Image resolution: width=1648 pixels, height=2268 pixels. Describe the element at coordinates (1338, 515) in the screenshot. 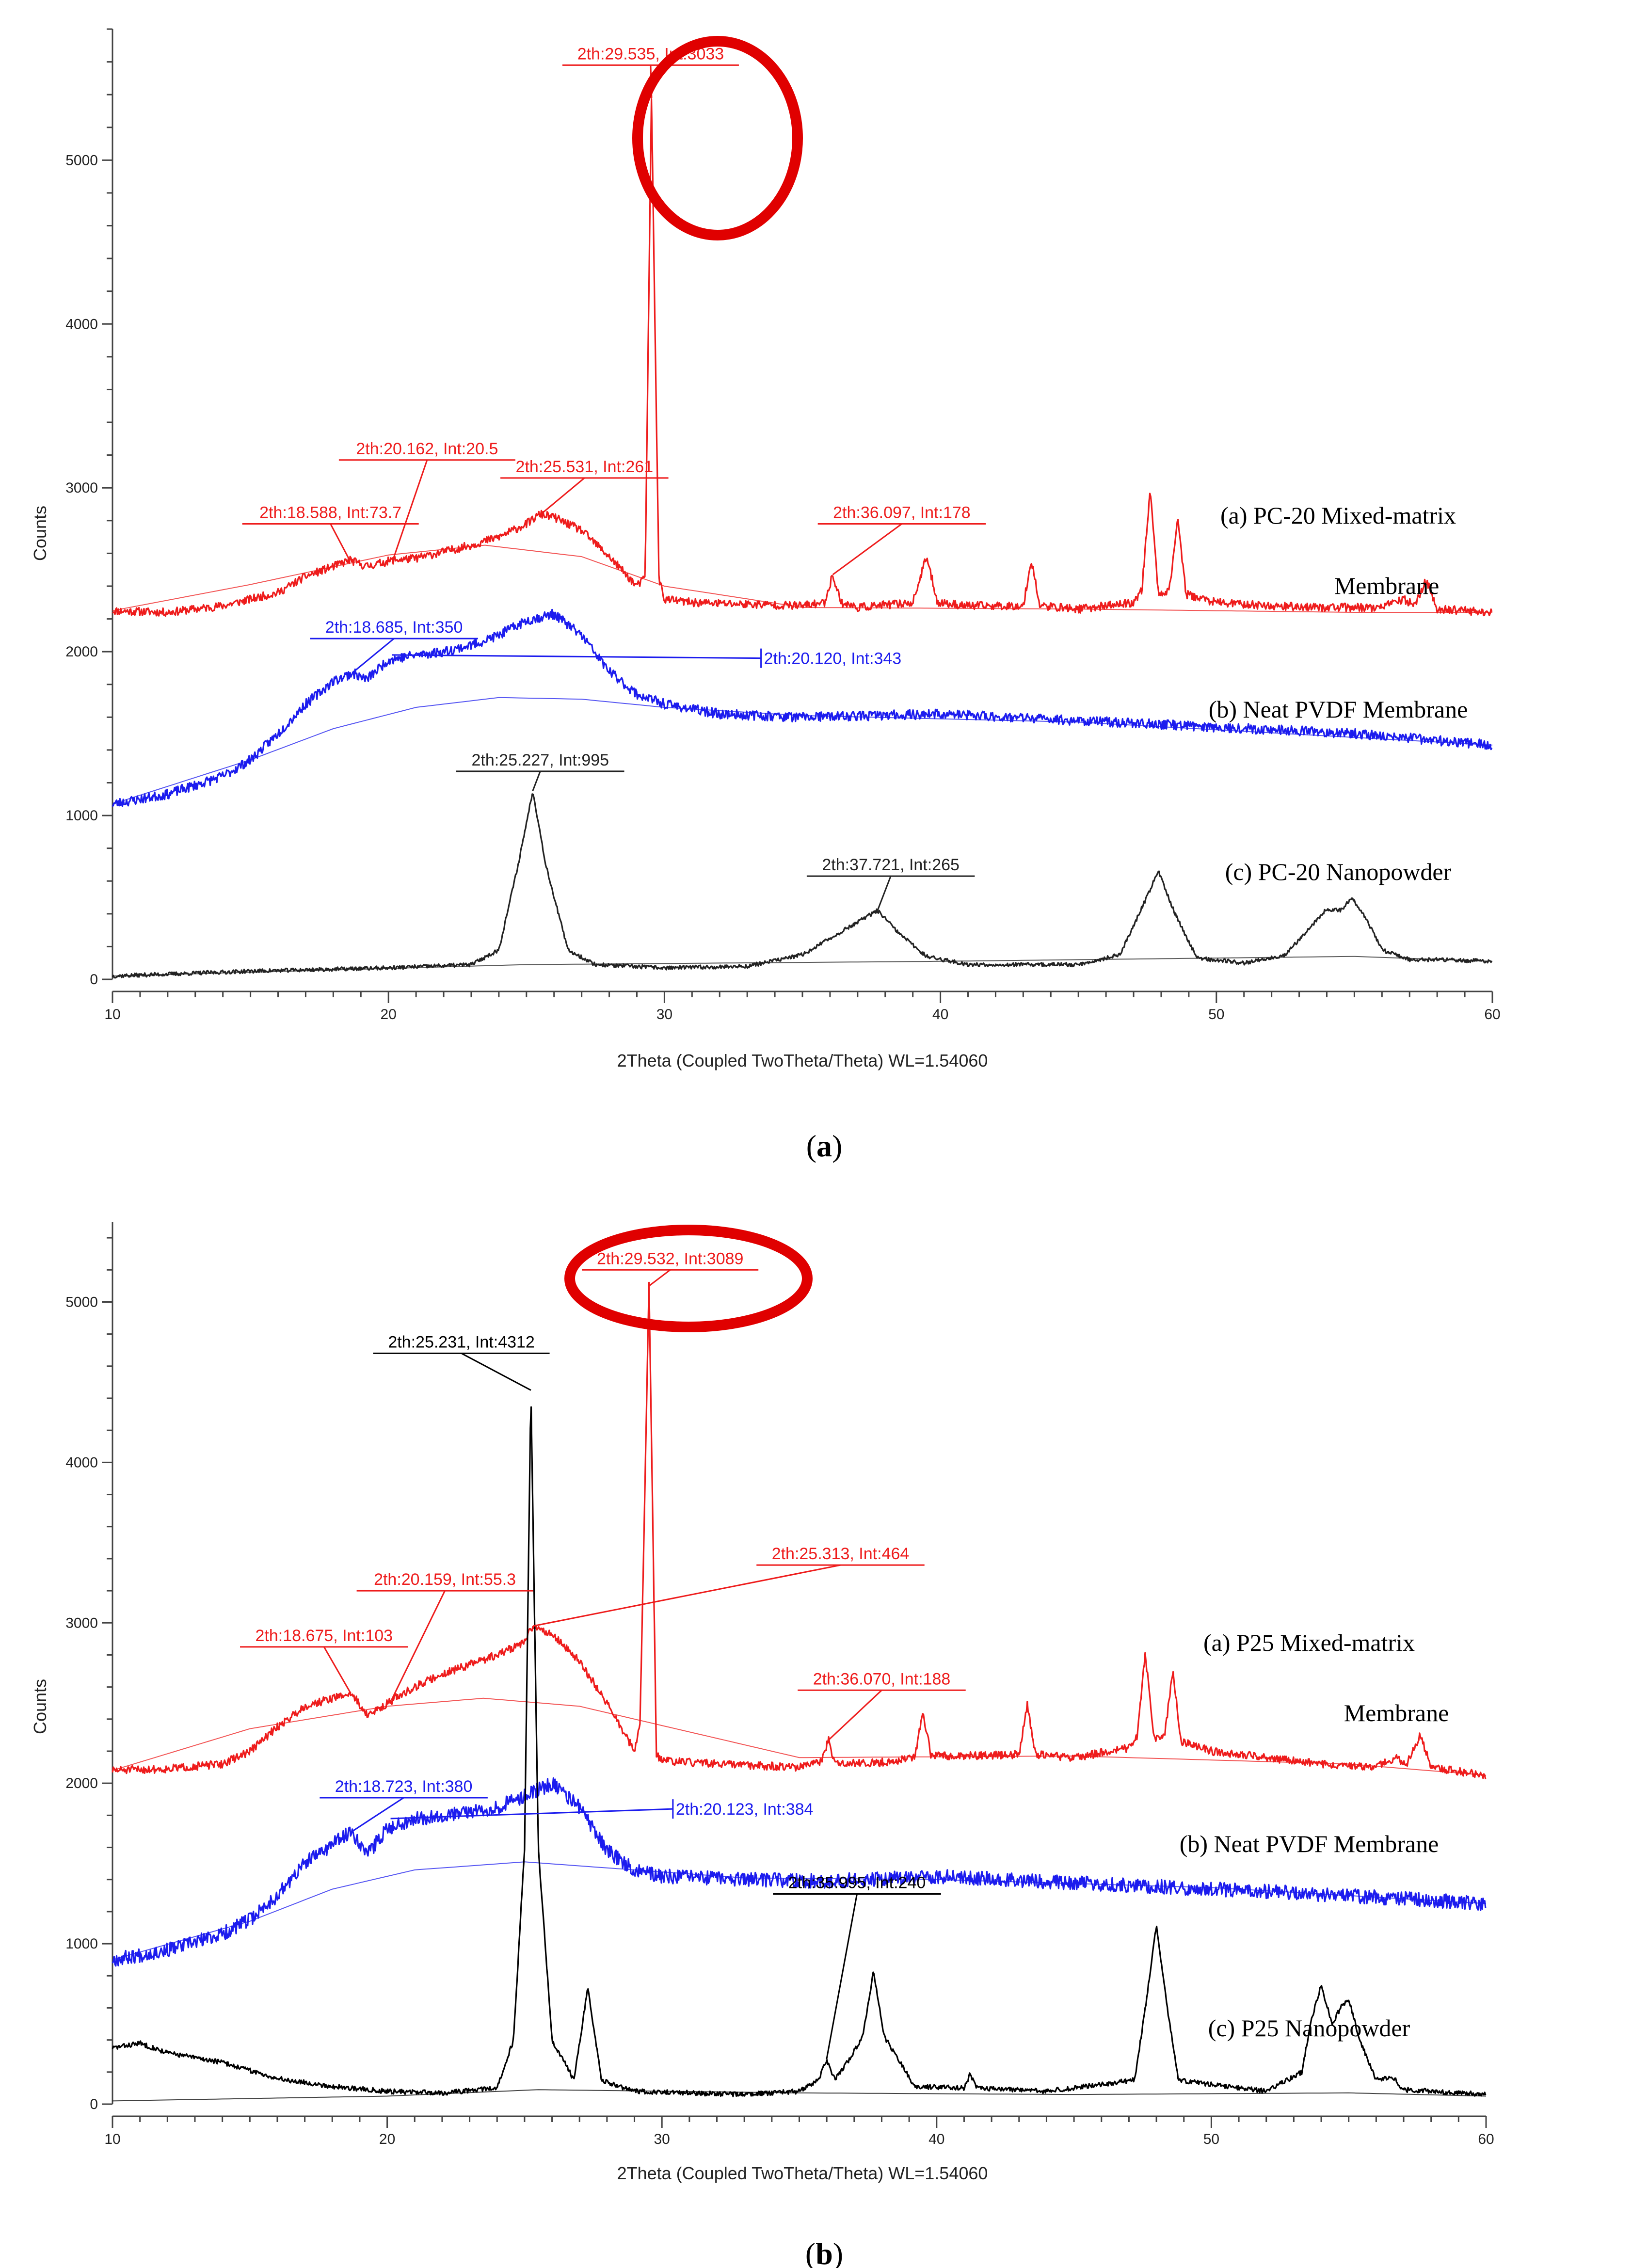

I see `panel-a-legend-a: (a) PC-20 Mixed-matrix` at that location.